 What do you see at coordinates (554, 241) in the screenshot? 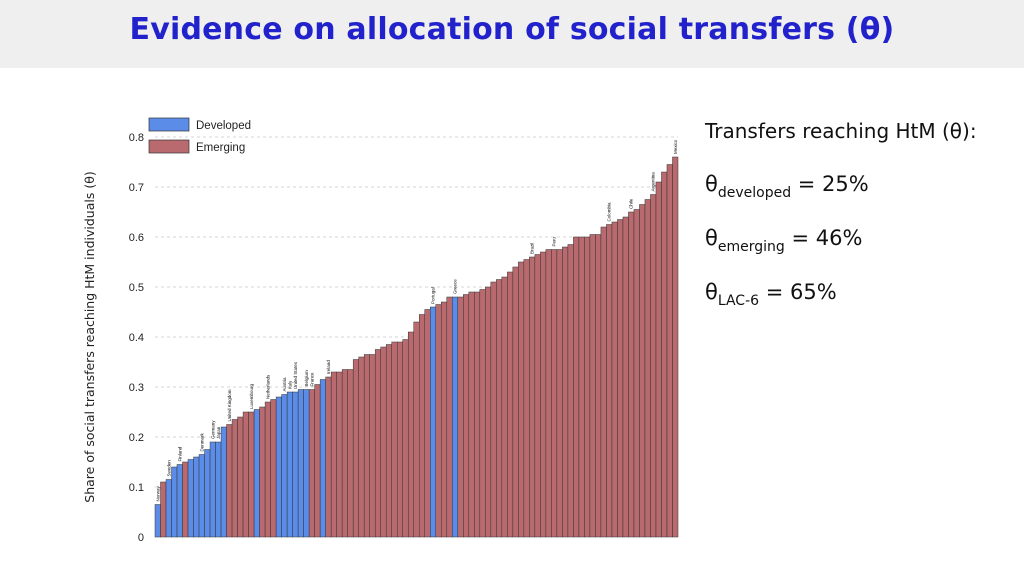
I see `bar-label: Peru` at bounding box center [554, 241].